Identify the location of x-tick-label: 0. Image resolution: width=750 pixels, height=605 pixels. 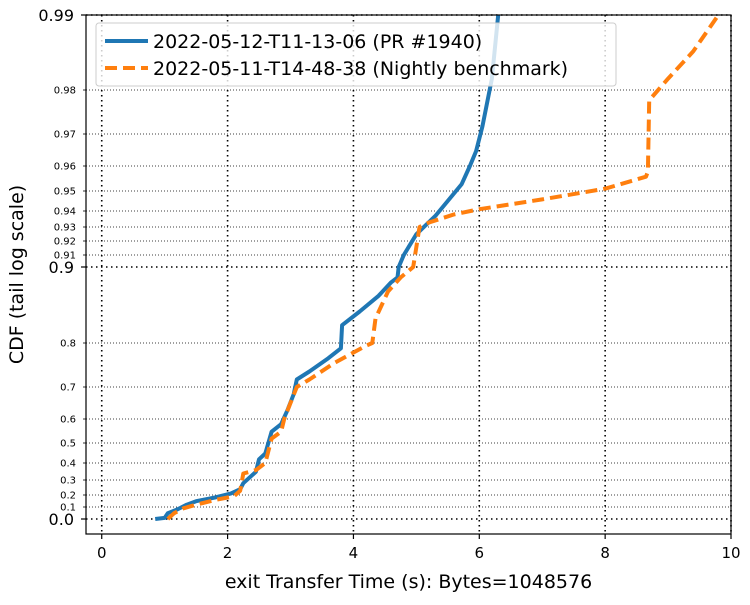
(102, 553).